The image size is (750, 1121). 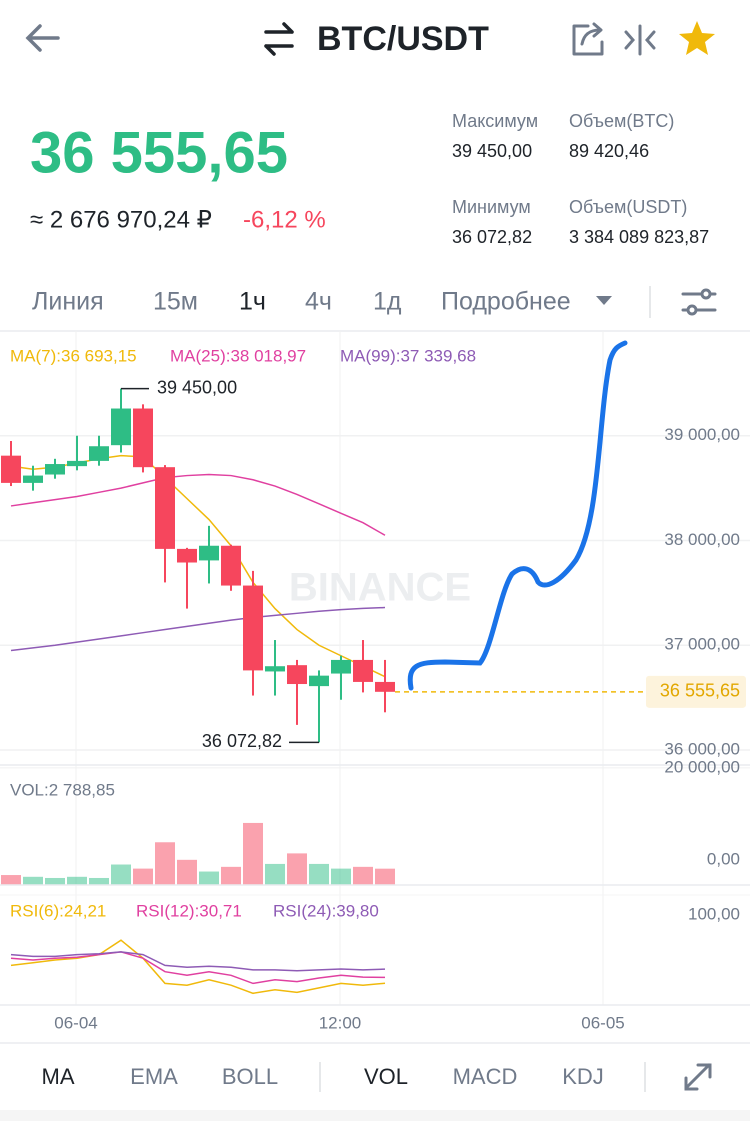 I want to click on high-label: 39 450,00, so click(x=197, y=387).